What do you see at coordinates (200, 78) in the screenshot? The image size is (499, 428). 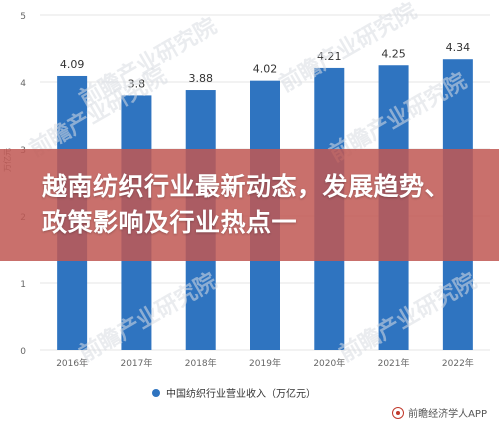 I see `data-label: 3.88` at bounding box center [200, 78].